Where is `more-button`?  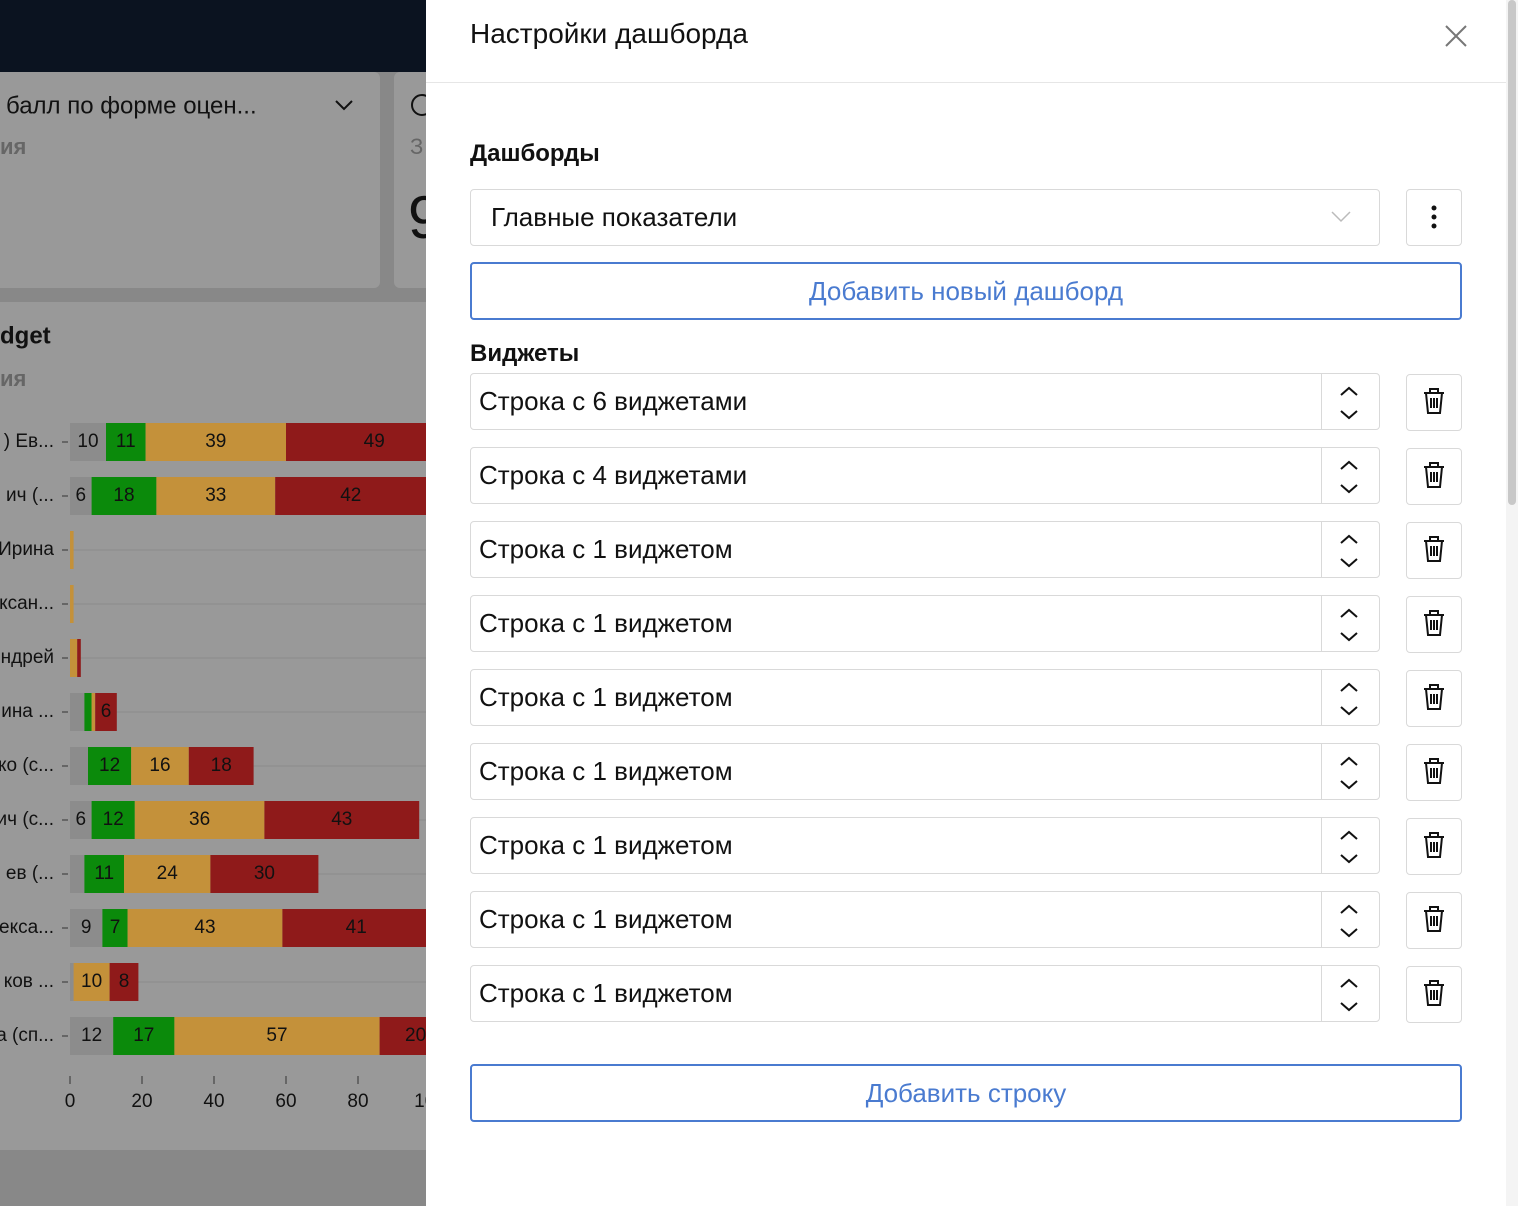
more-button is located at coordinates (1434, 217).